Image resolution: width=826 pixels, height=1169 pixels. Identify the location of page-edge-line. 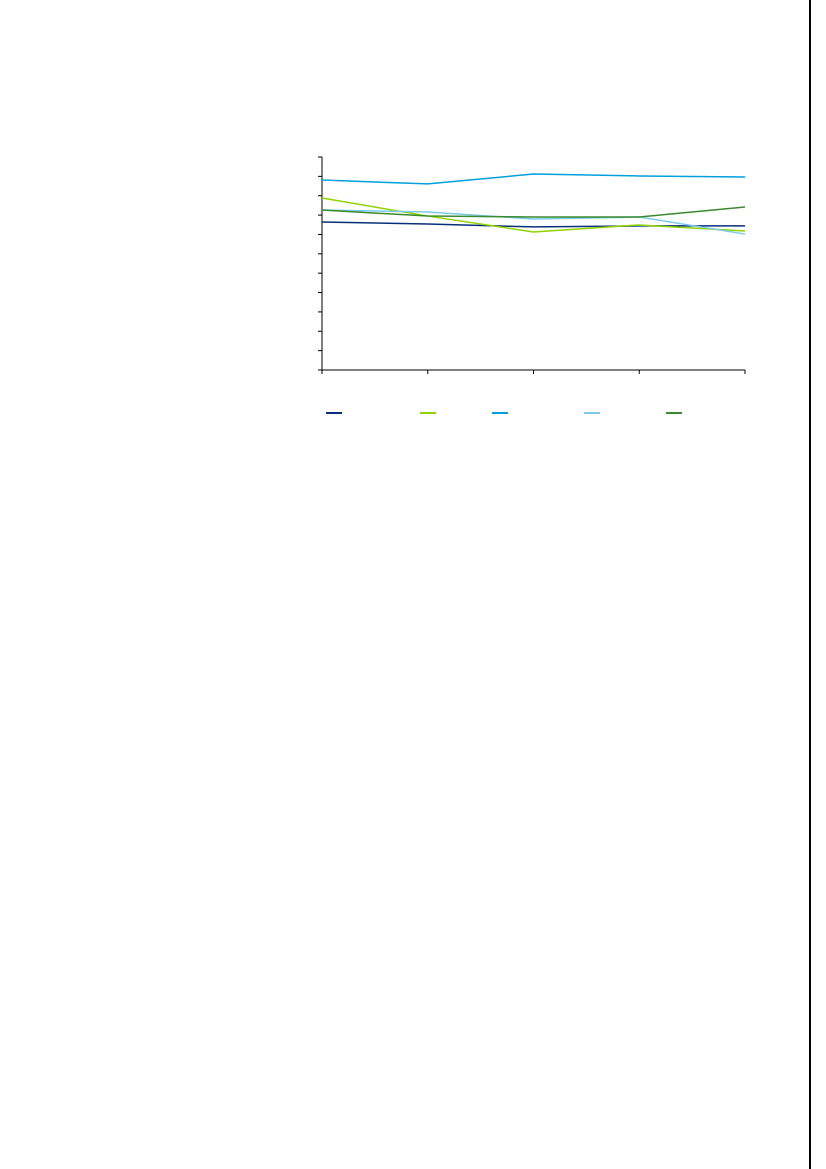
(810, 584).